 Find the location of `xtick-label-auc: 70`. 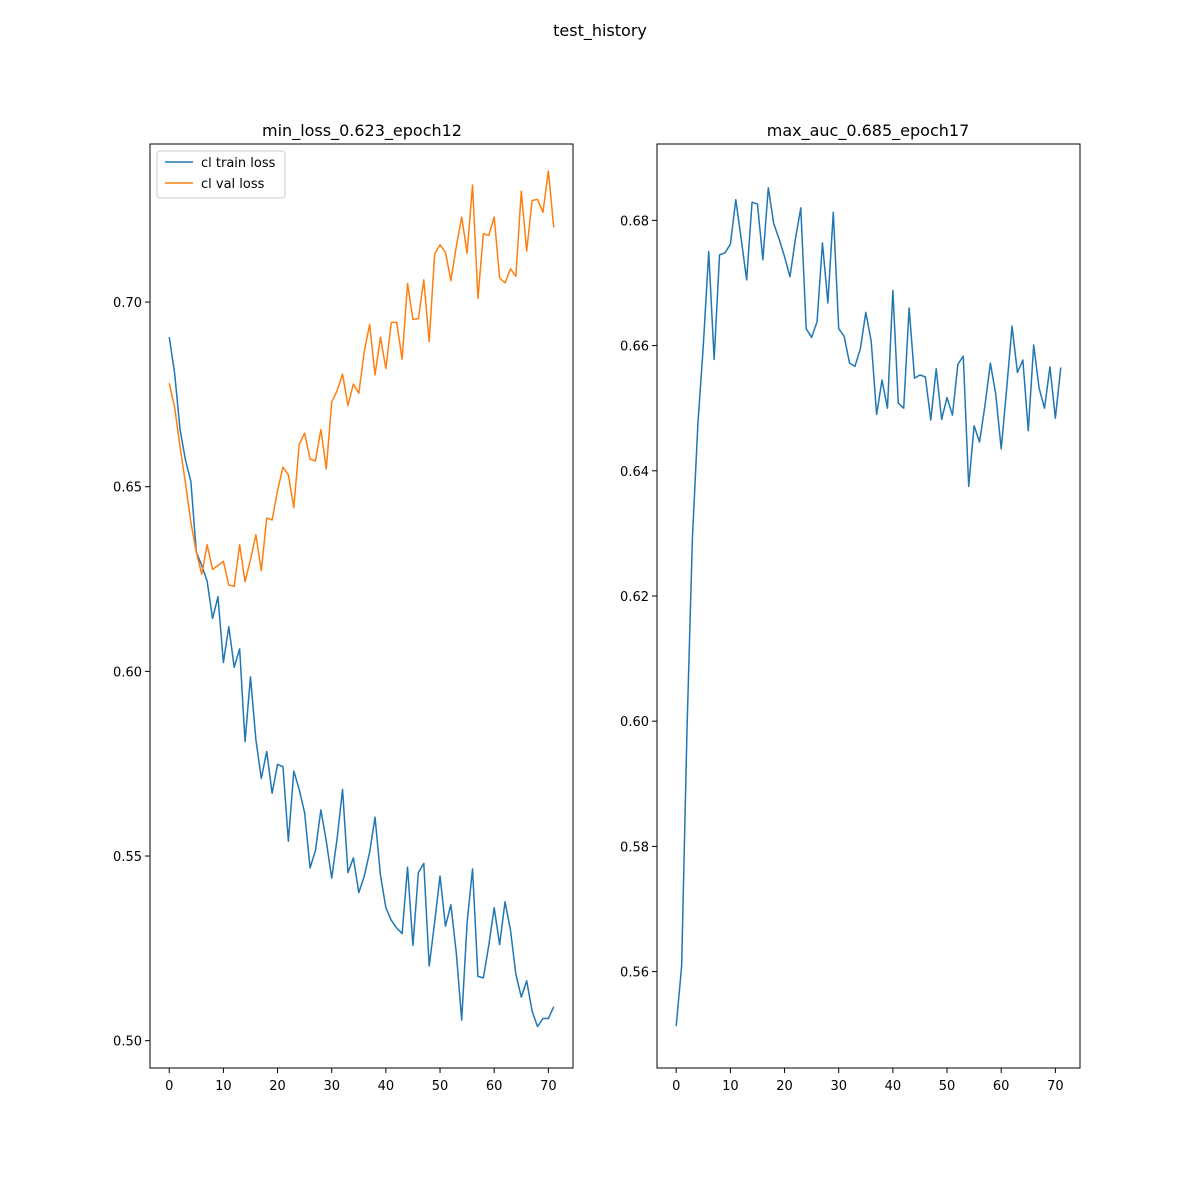

xtick-label-auc: 70 is located at coordinates (1055, 1086).